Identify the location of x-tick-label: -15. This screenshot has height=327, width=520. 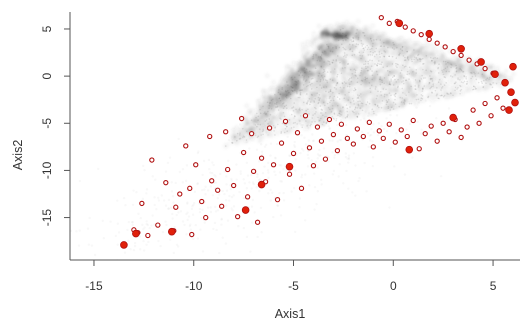
(94, 286).